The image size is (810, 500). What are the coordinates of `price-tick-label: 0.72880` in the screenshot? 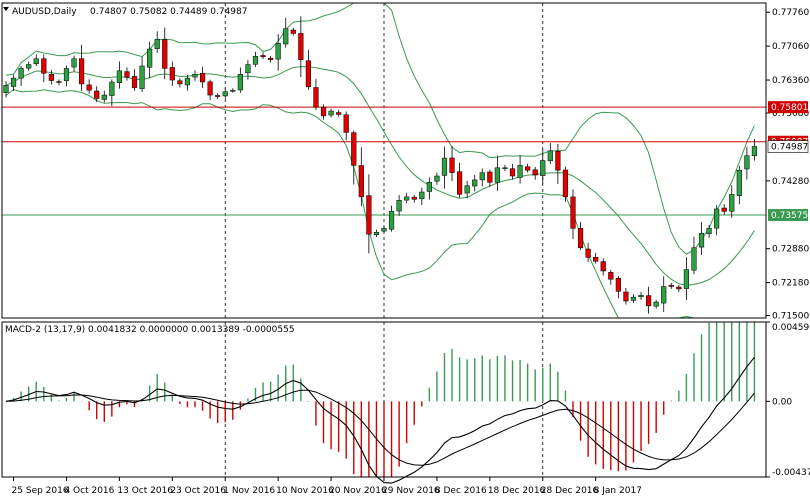 It's located at (790, 250).